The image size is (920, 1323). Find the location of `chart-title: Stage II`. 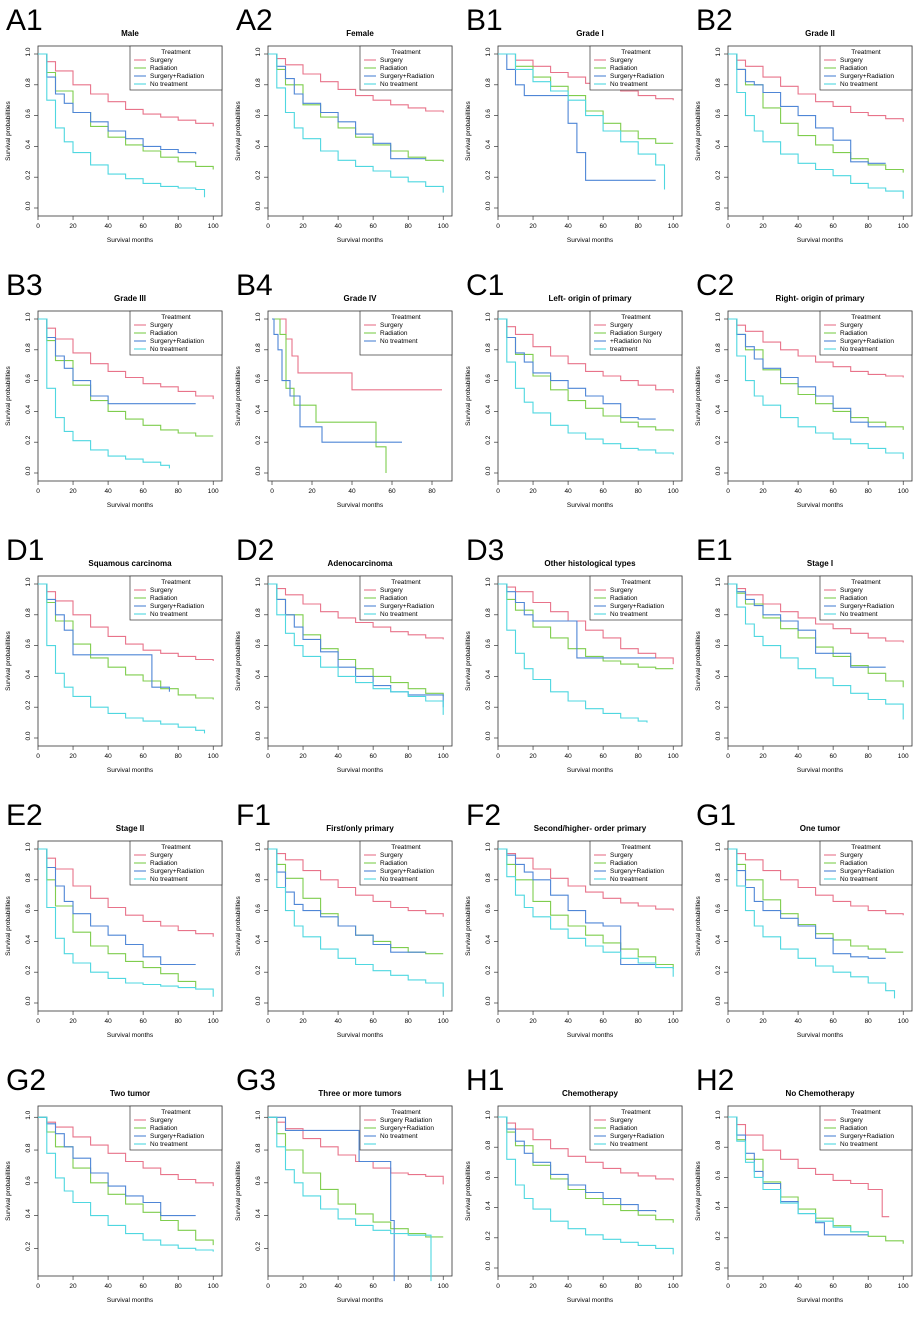

chart-title: Stage II is located at coordinates (130, 828).